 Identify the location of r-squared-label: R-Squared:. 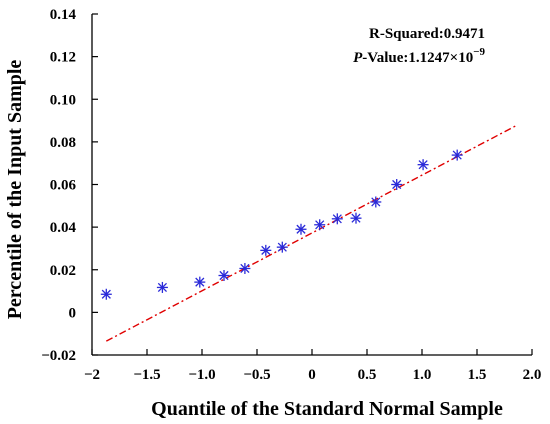
(406, 34).